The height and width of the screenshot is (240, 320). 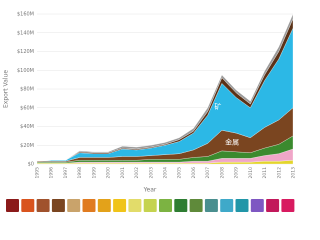 I want to click on x-tick-label: 2009, so click(x=237, y=173).